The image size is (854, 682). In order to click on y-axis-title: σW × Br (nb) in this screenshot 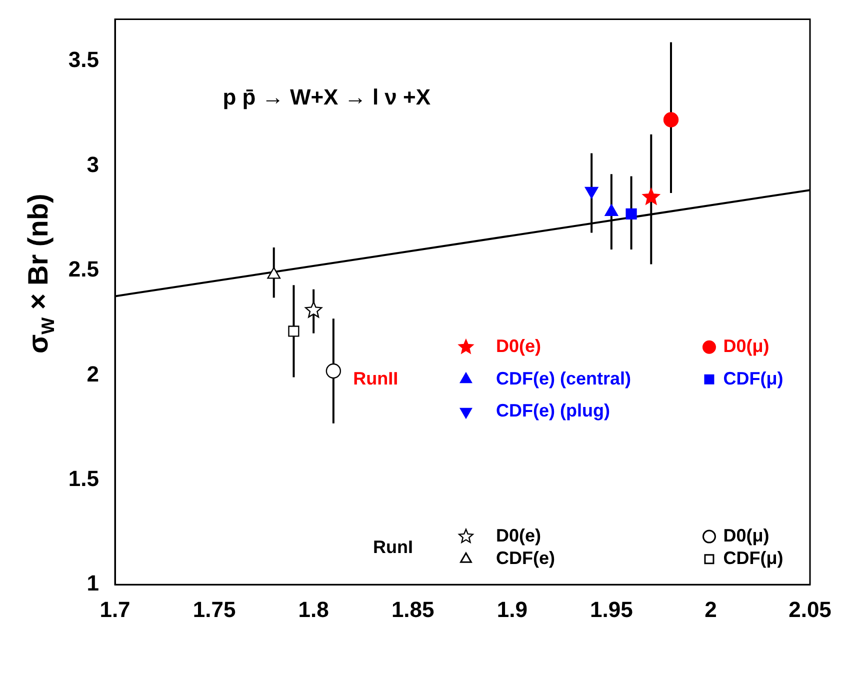, I will do `click(40, 274)`.